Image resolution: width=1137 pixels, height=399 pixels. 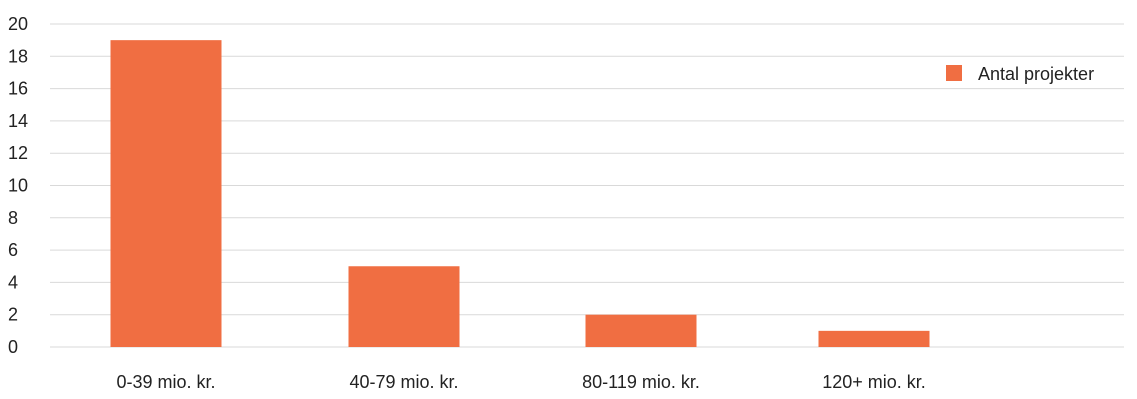 I want to click on legend: Antal projekter, so click(x=1020, y=74).